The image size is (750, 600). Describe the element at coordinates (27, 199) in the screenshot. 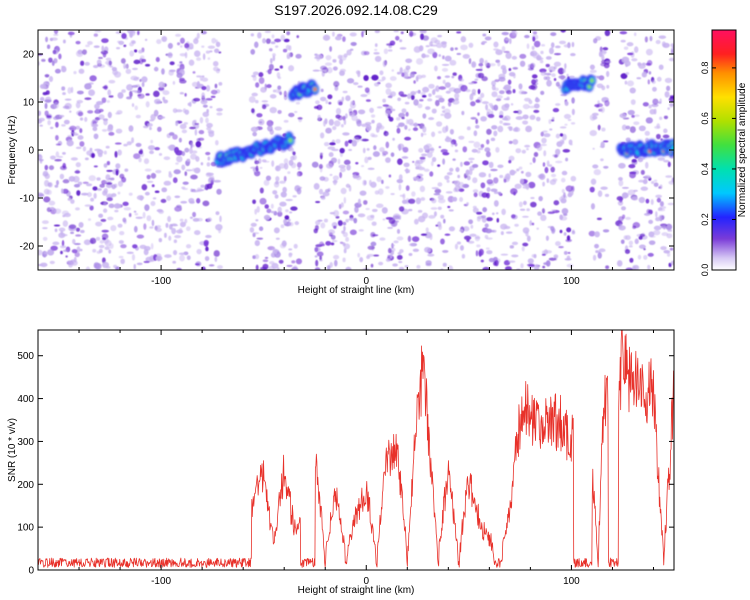

I see `spectrogram-ytick-label-1: -10` at that location.